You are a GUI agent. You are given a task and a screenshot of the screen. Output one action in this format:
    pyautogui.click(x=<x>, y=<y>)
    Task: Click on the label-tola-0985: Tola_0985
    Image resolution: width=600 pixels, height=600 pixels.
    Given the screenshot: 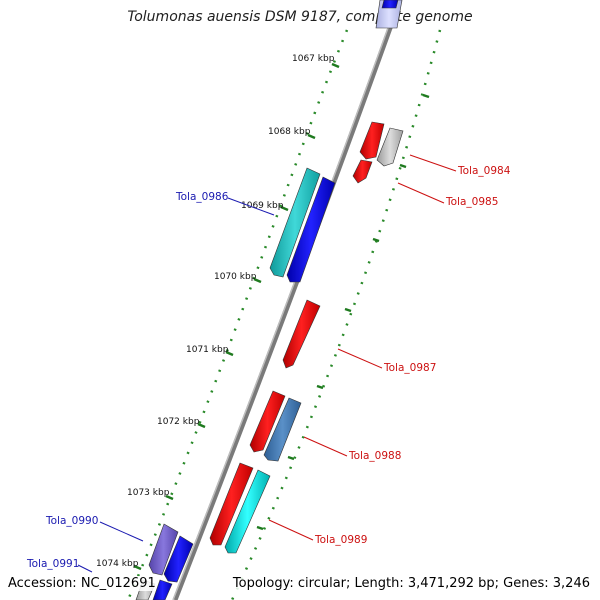 What is the action you would take?
    pyautogui.click(x=471, y=202)
    